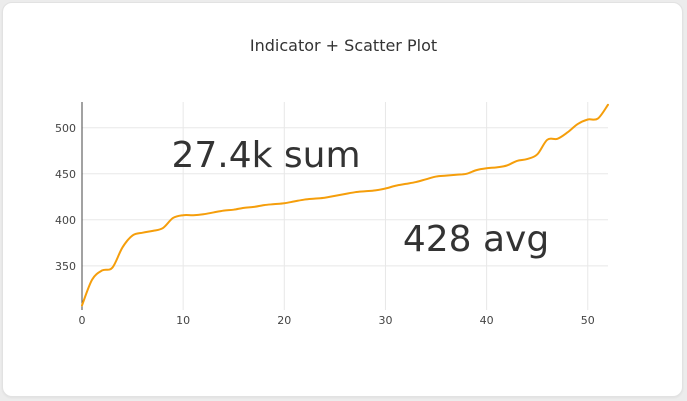 The width and height of the screenshot is (687, 401). Describe the element at coordinates (337, 320) in the screenshot. I see `x-tick-labels: 0 10 20 30 40 50` at that location.